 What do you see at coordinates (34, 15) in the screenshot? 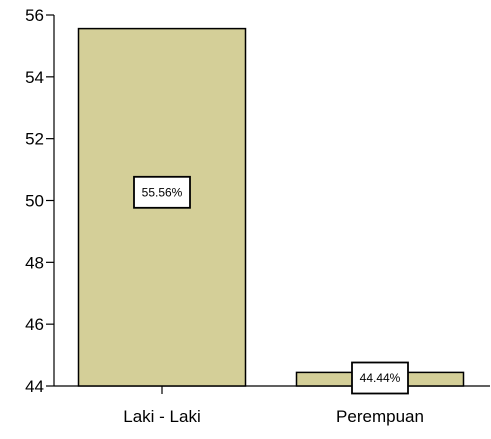
I see `y-tick-label: 56` at bounding box center [34, 15].